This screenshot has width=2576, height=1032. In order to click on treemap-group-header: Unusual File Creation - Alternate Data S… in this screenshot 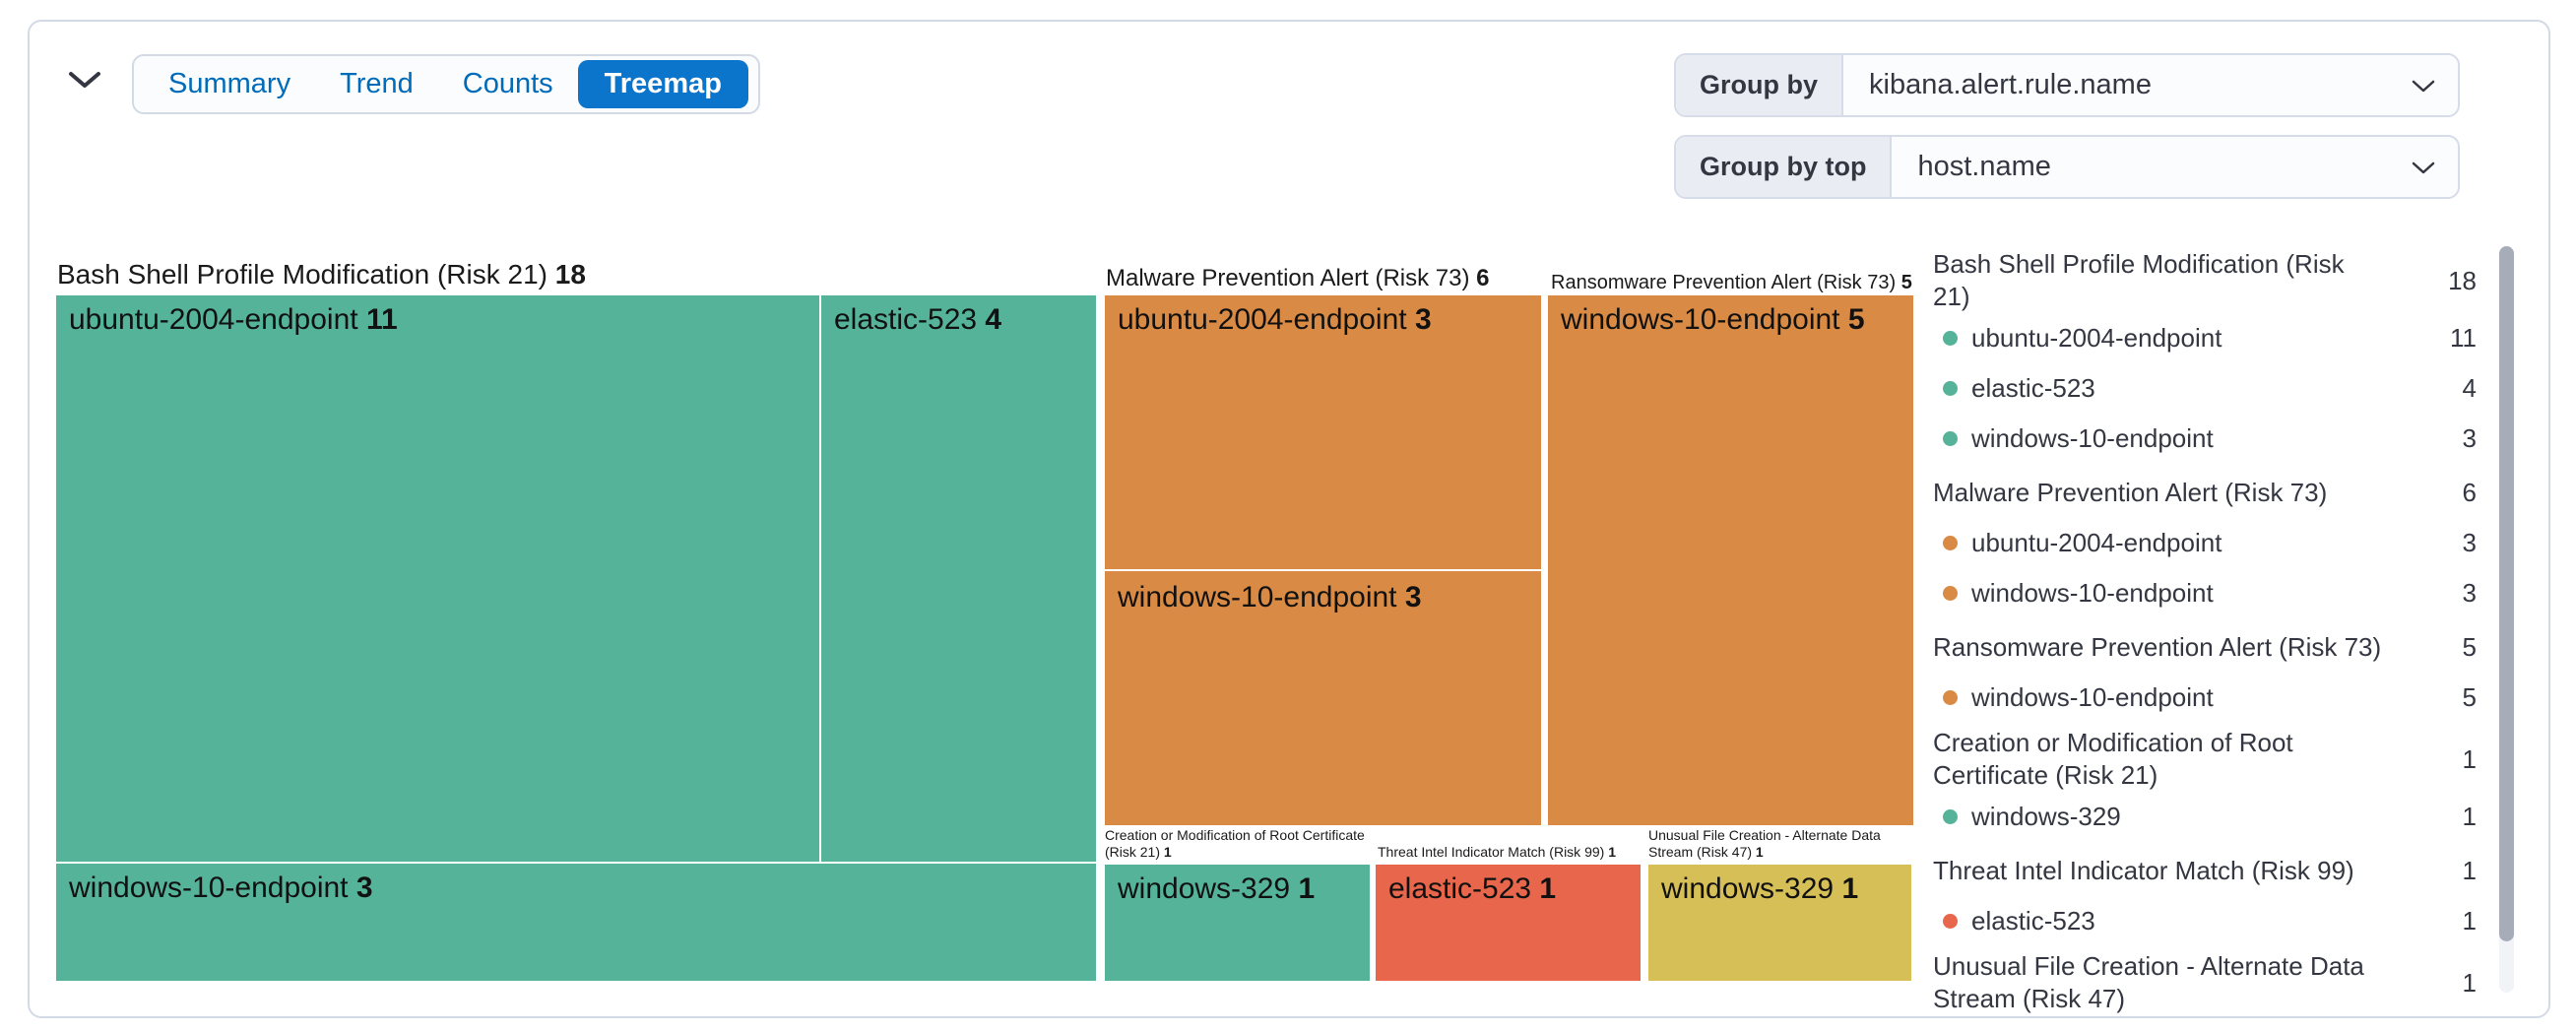, I will do `click(1764, 843)`.